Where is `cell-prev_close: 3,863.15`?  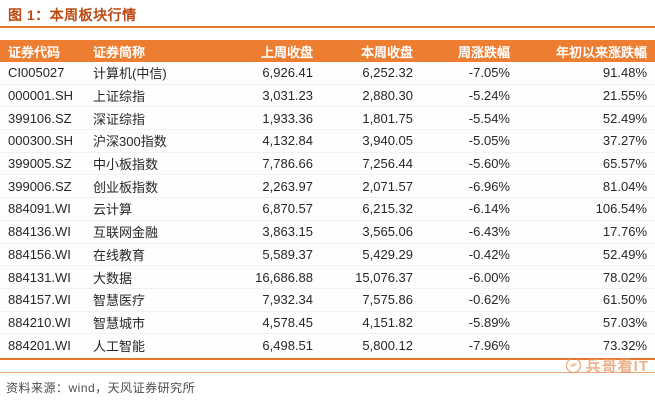
cell-prev_close: 3,863.15 is located at coordinates (287, 232).